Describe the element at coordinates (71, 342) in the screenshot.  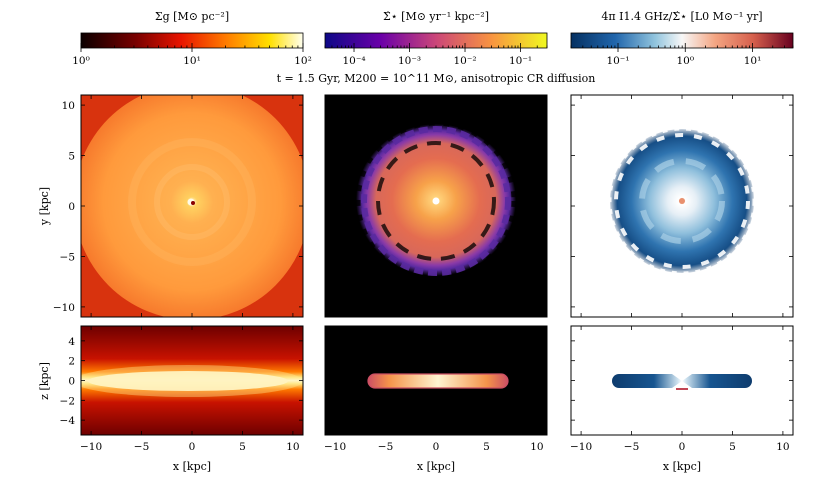
I see `y-tick-label: 4` at that location.